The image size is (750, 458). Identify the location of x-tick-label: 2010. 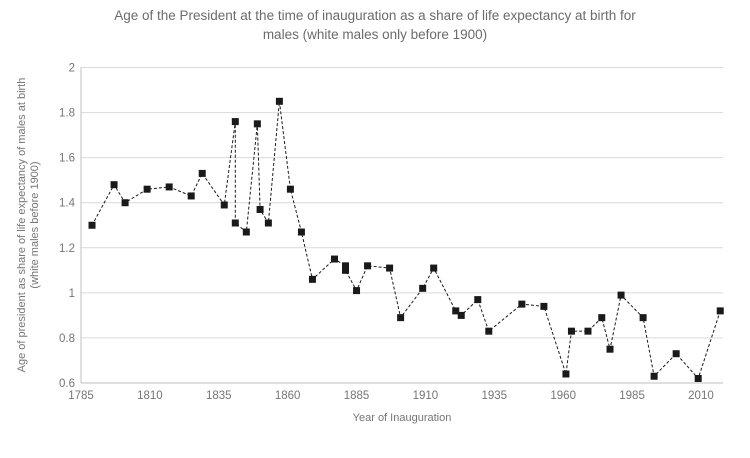
(701, 396).